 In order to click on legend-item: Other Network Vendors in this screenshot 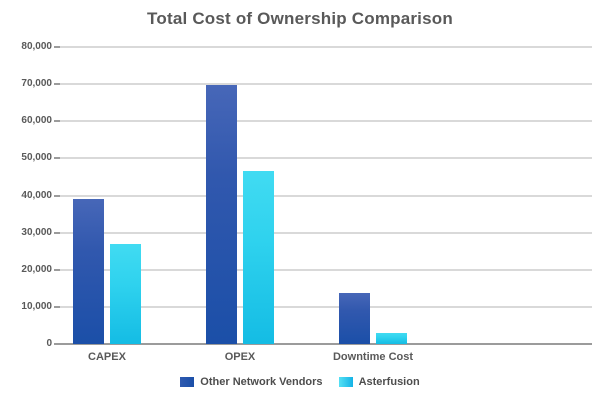, I will do `click(251, 382)`.